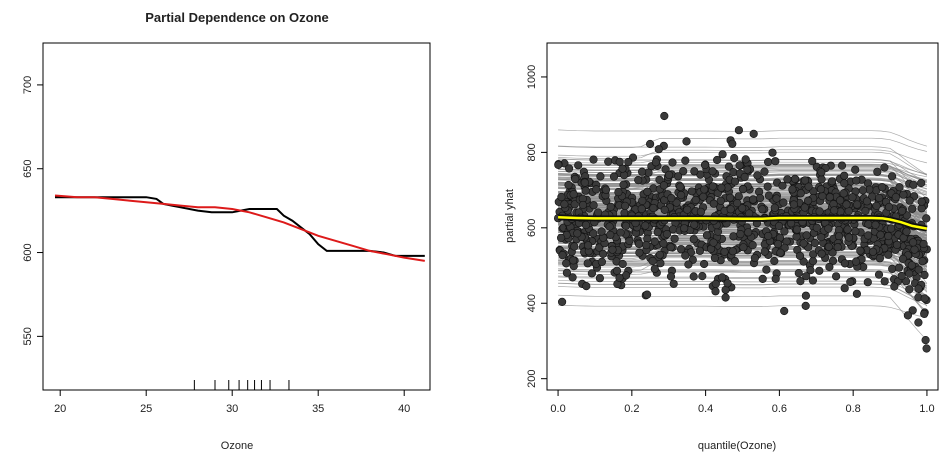 The image size is (941, 458). Describe the element at coordinates (743, 163) in the screenshot. I see `ice-curve` at that location.